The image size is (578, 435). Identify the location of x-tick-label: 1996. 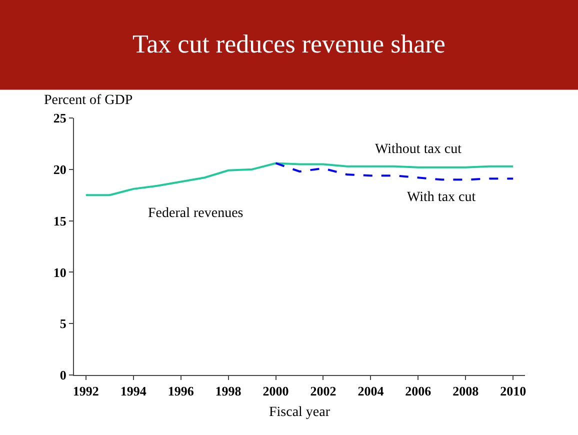
(181, 391).